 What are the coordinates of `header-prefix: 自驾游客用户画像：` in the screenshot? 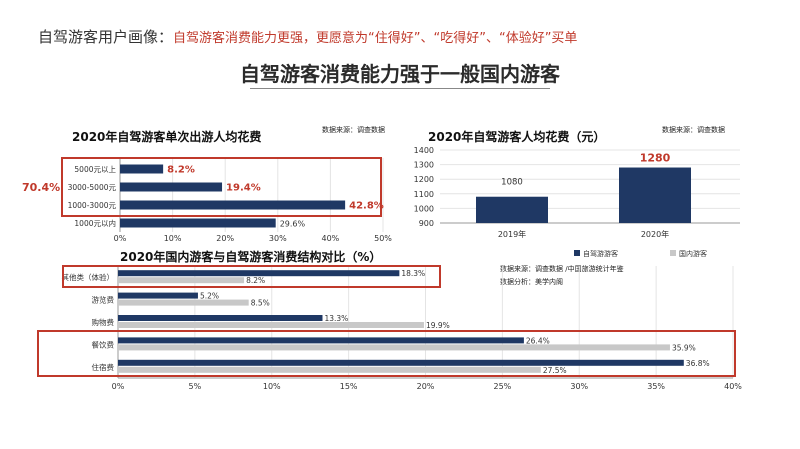 It's located at (106, 37).